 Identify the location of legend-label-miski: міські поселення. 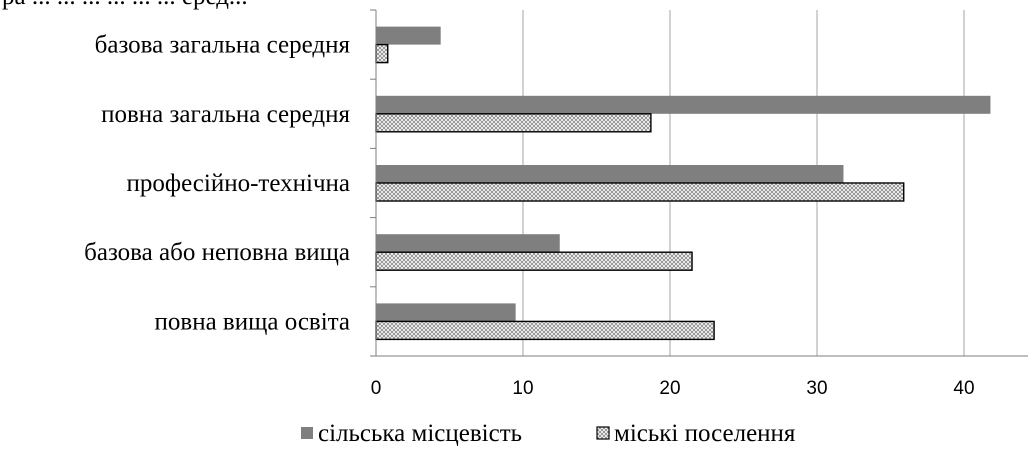
(705, 433).